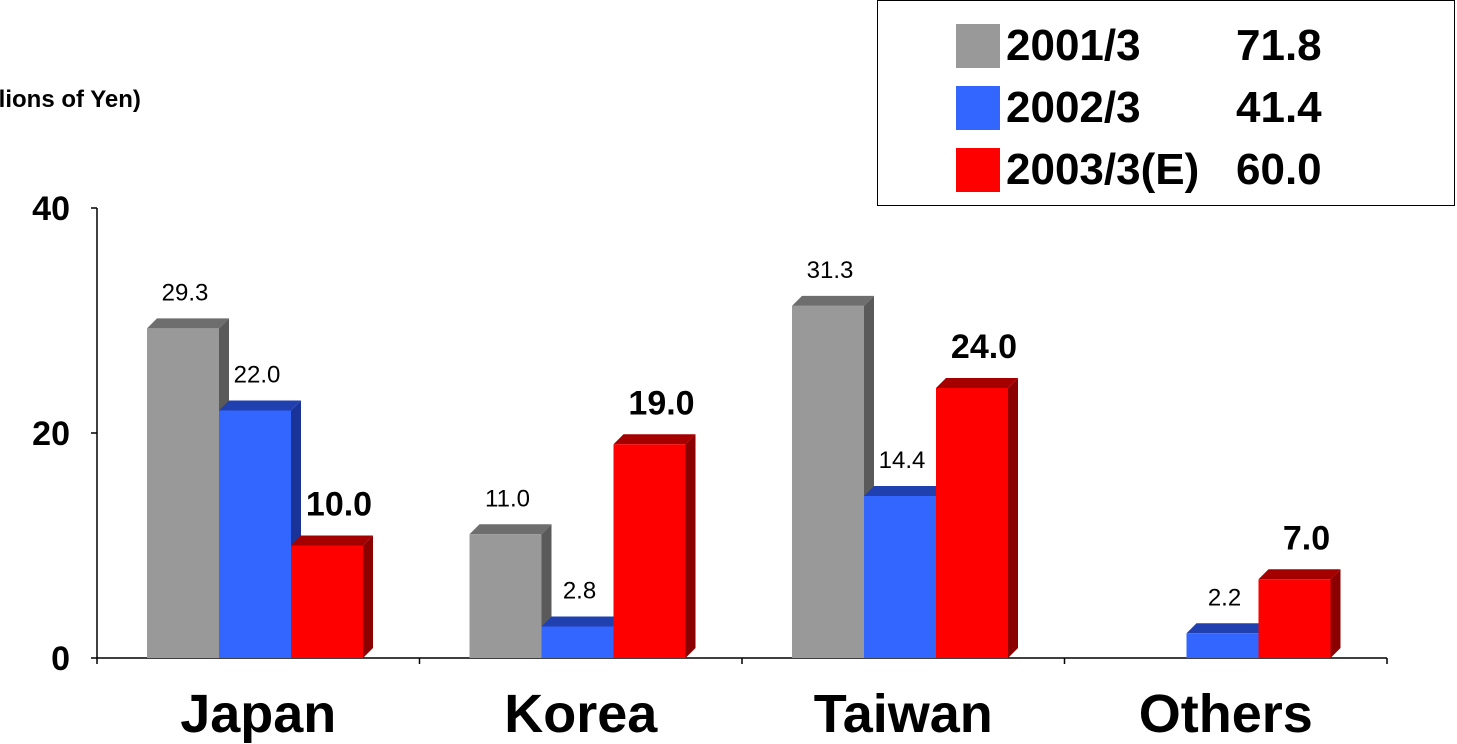 The image size is (1457, 744). I want to click on bar-japan-20033e, so click(327, 601).